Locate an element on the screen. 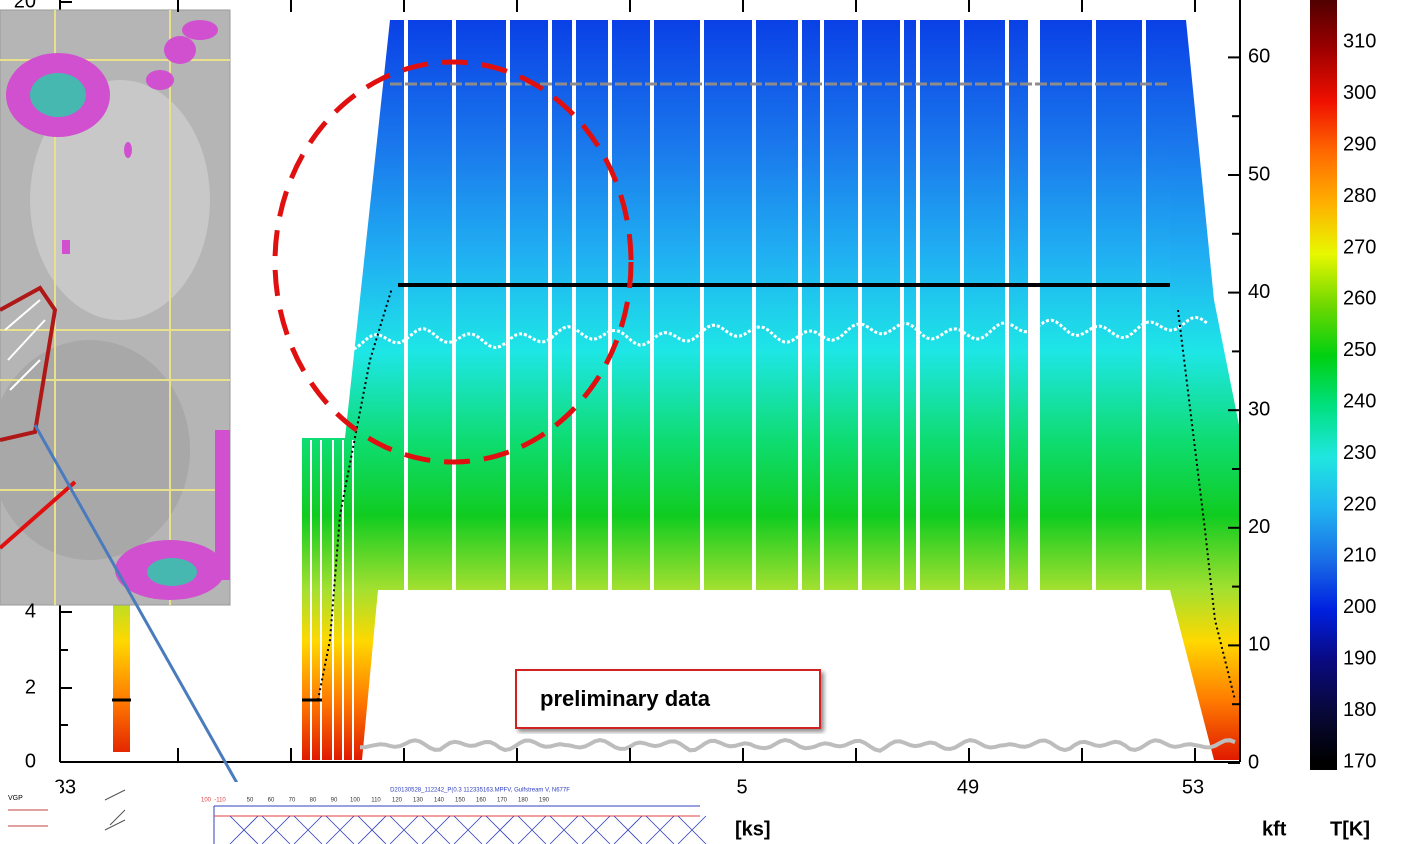  colorbar-tick-label: 170 is located at coordinates (1359, 761).